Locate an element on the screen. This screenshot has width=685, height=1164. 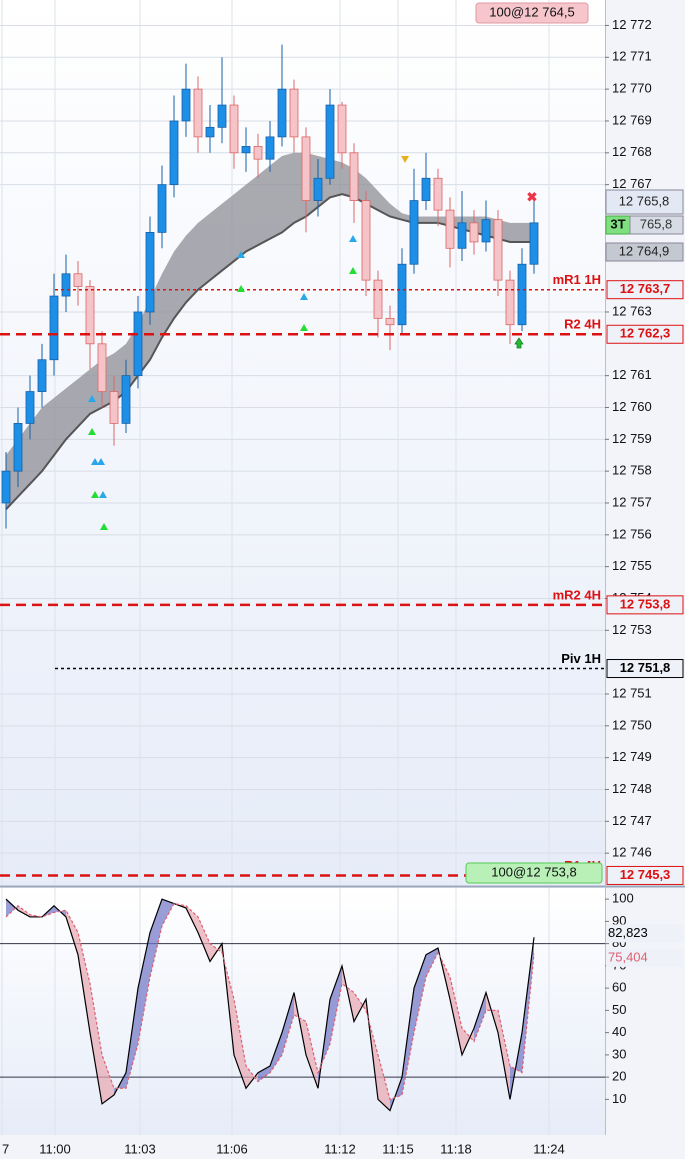
x-tick-label: 11:03 is located at coordinates (140, 1148).